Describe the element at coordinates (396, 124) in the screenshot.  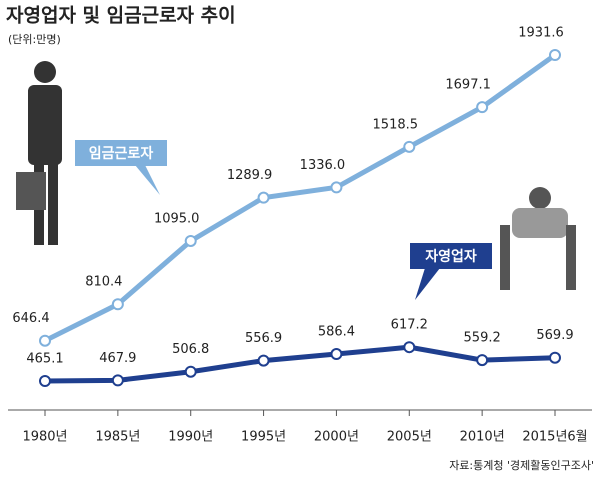
I see `data-label: 1518.5` at that location.